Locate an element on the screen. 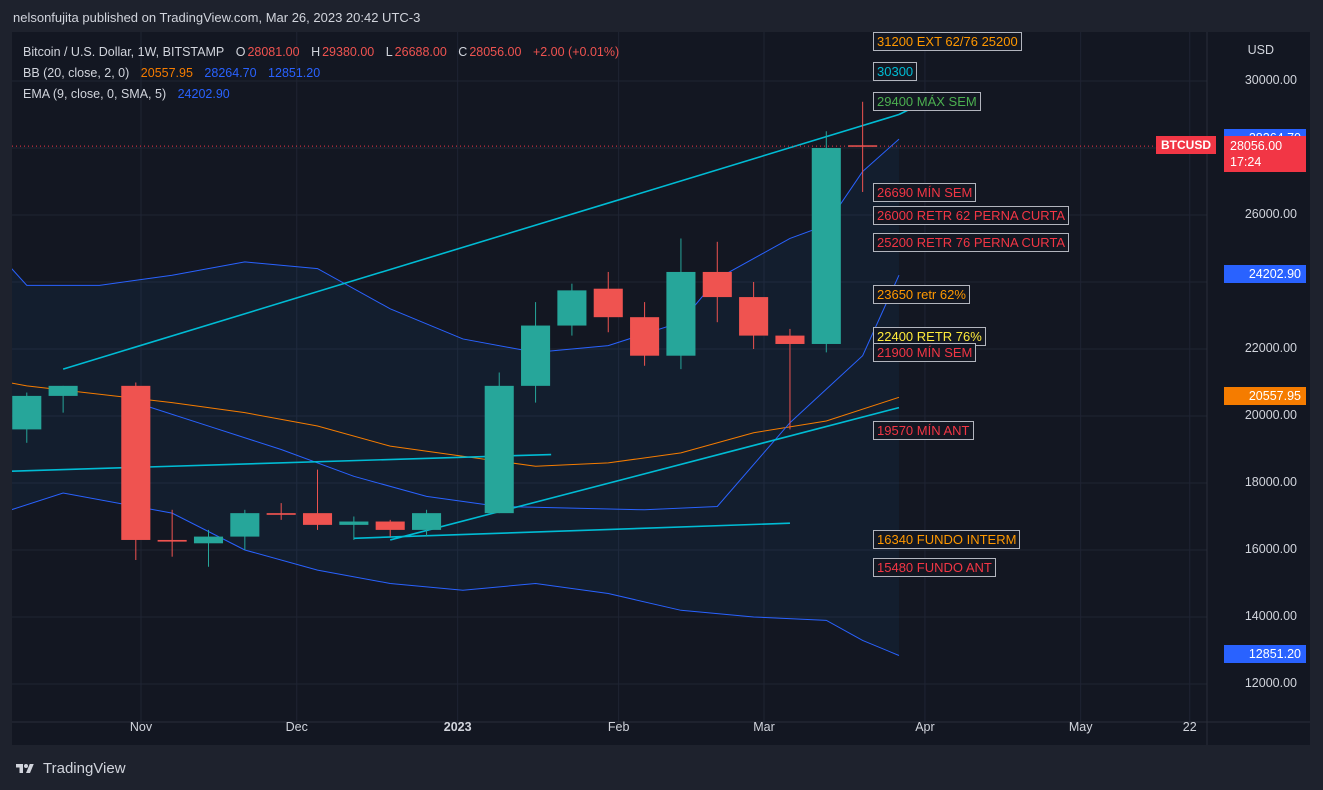  ohlc-open: 28081.00 is located at coordinates (273, 52).